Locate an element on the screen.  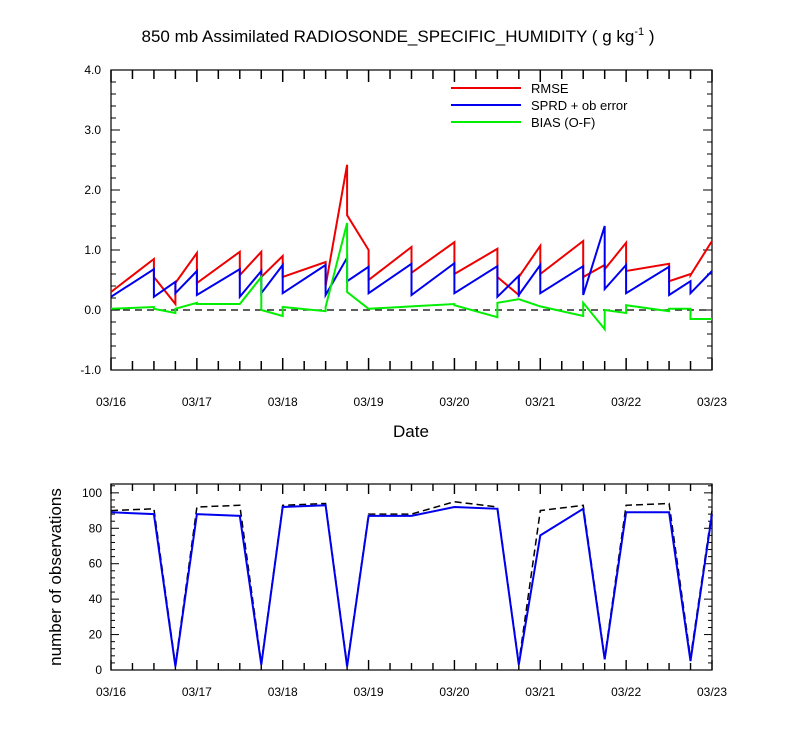
bottom-y-tick-label: 40 is located at coordinates (96, 599).